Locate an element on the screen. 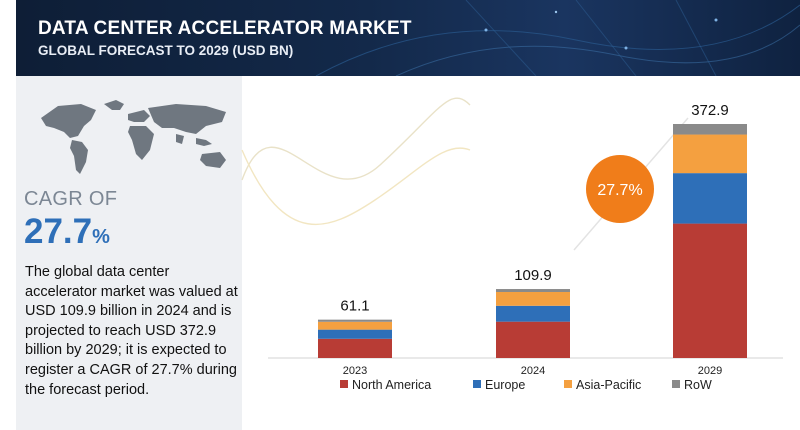 The image size is (800, 430). legend-label-row: RoW is located at coordinates (698, 385).